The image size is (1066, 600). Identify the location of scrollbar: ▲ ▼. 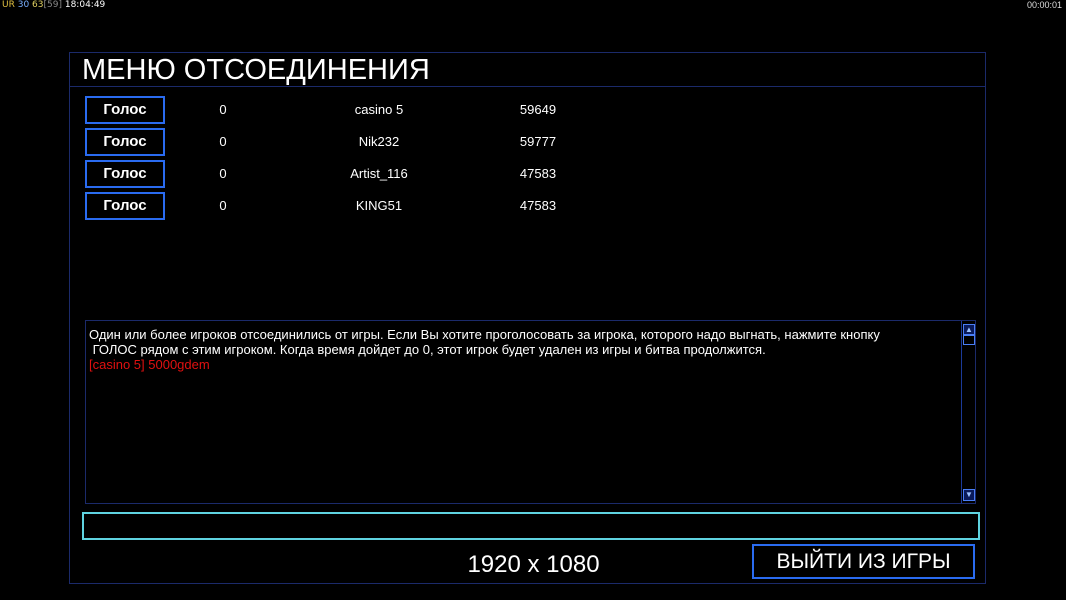
(968, 412).